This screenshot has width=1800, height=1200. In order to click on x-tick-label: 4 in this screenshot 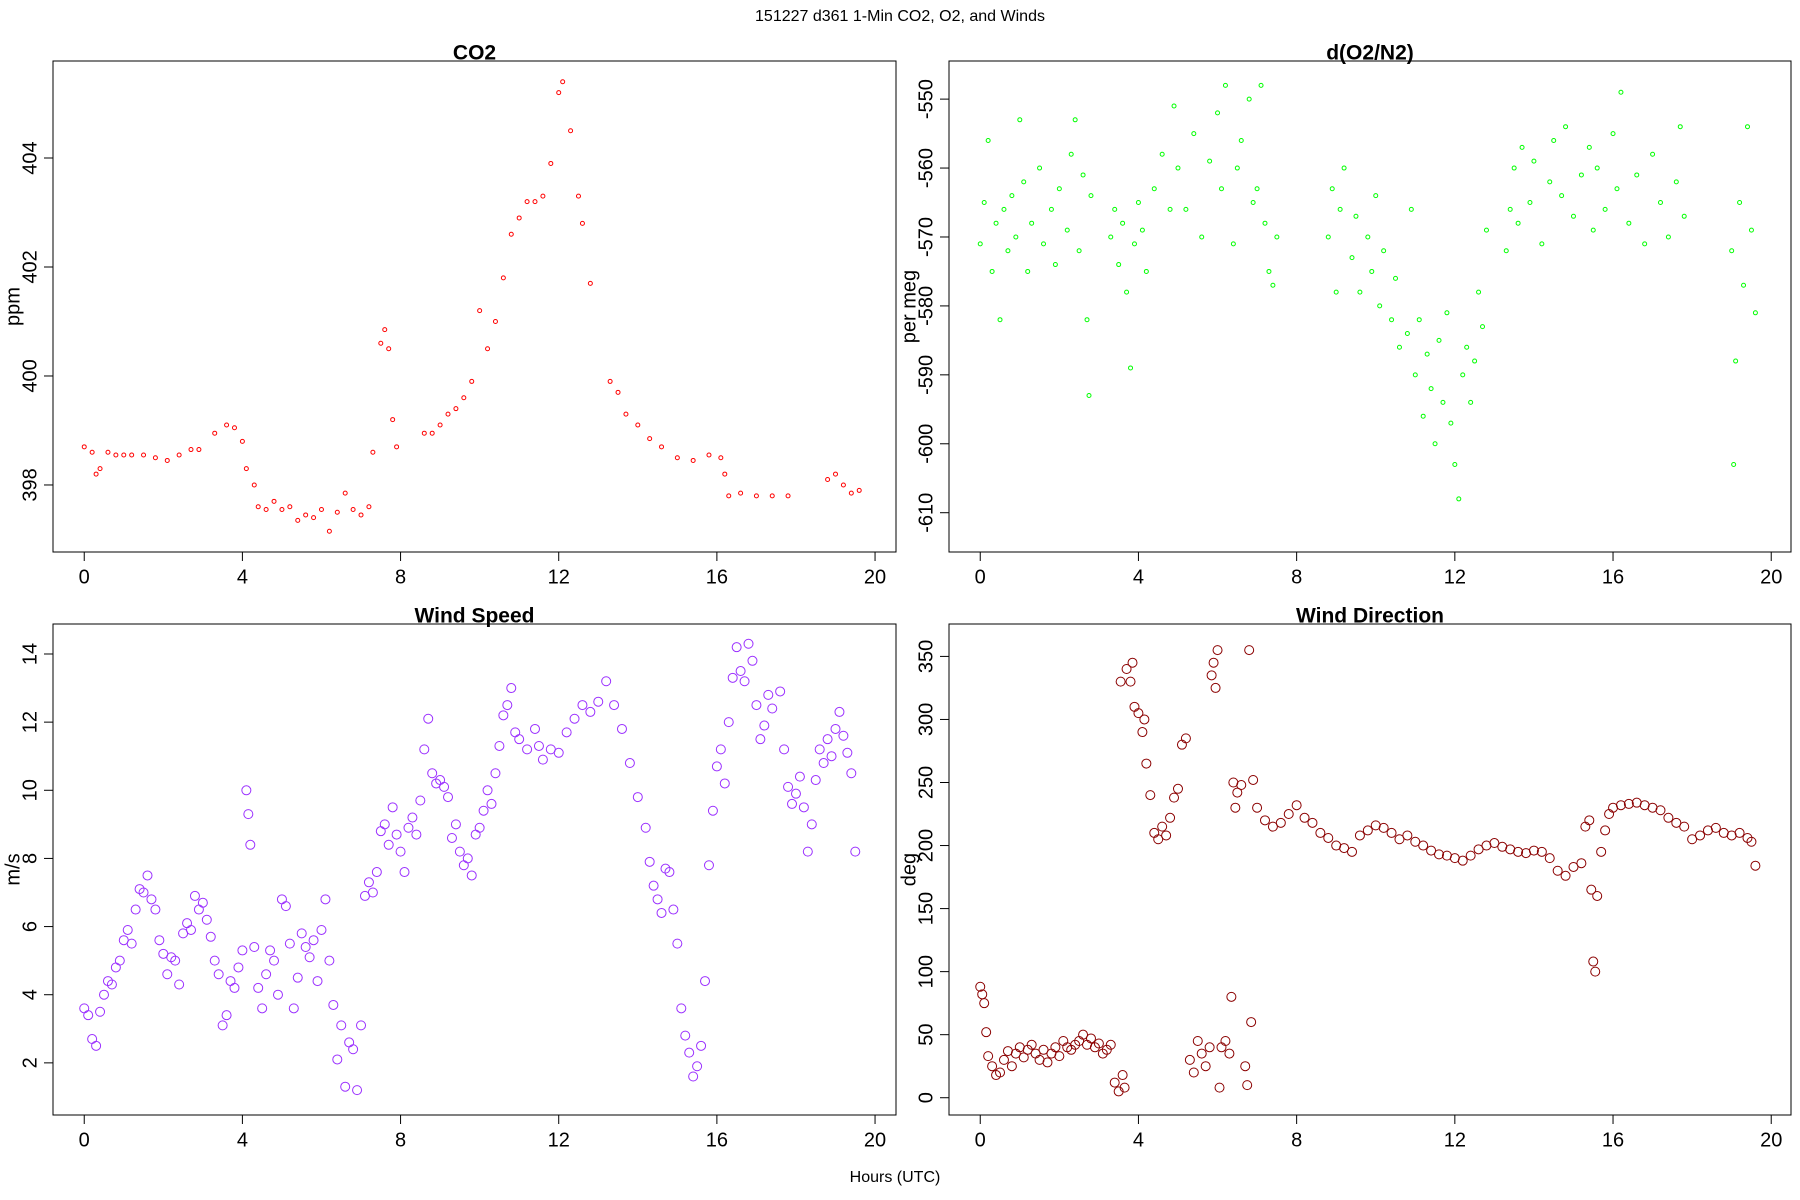, I will do `click(242, 577)`.